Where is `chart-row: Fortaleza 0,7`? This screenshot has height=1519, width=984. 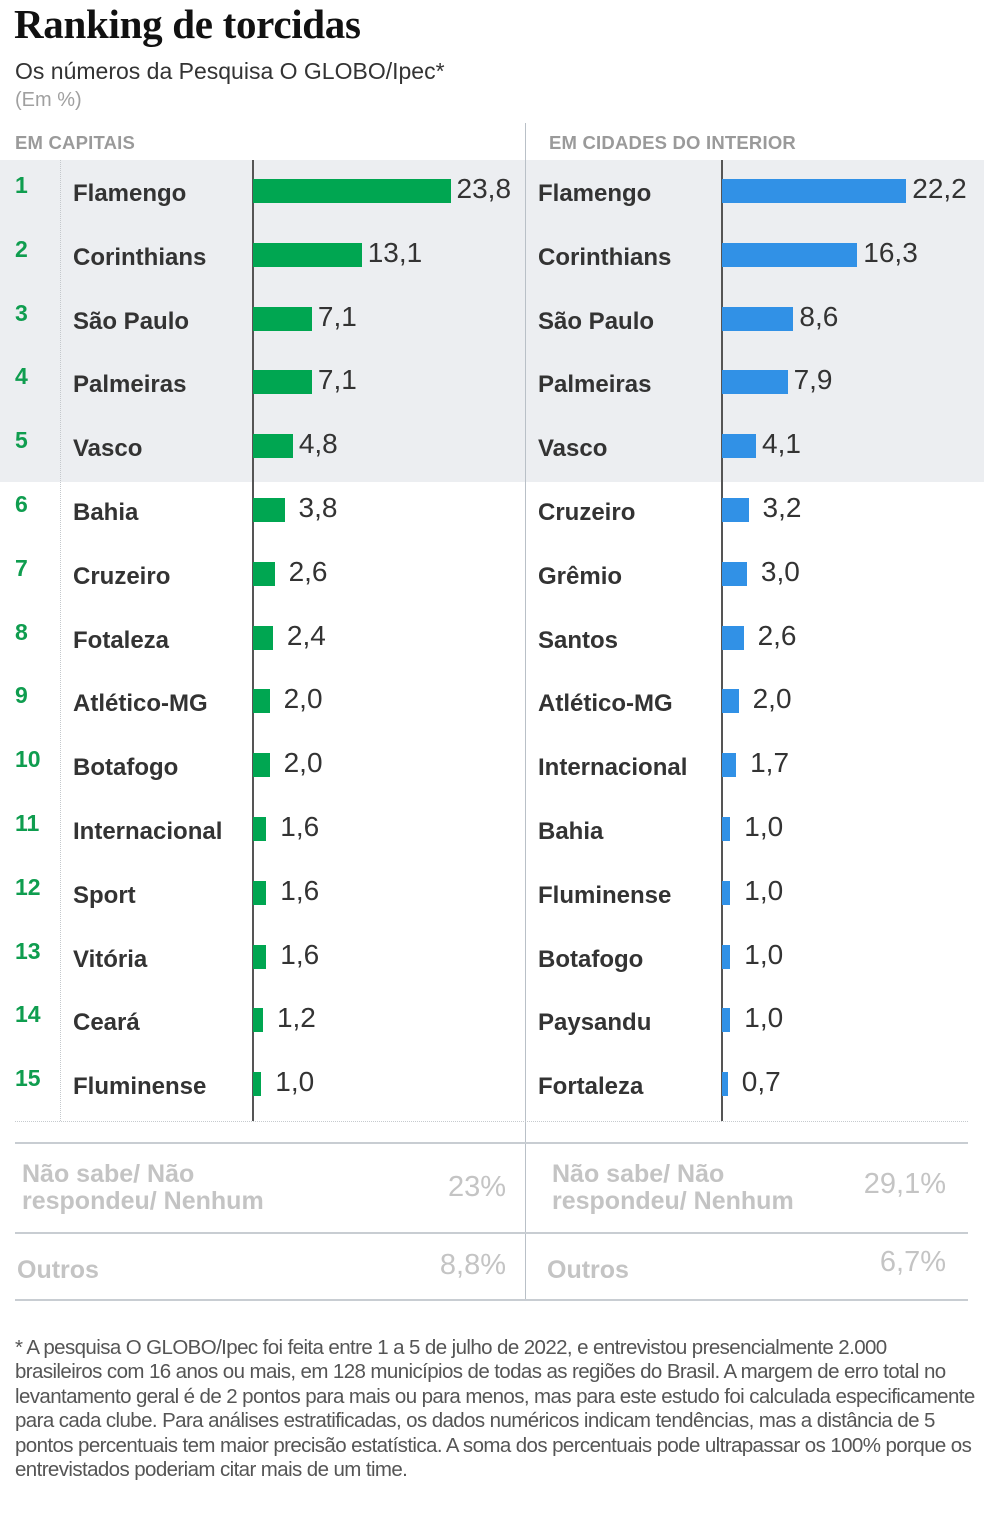 chart-row: Fortaleza 0,7 is located at coordinates (492, 1085).